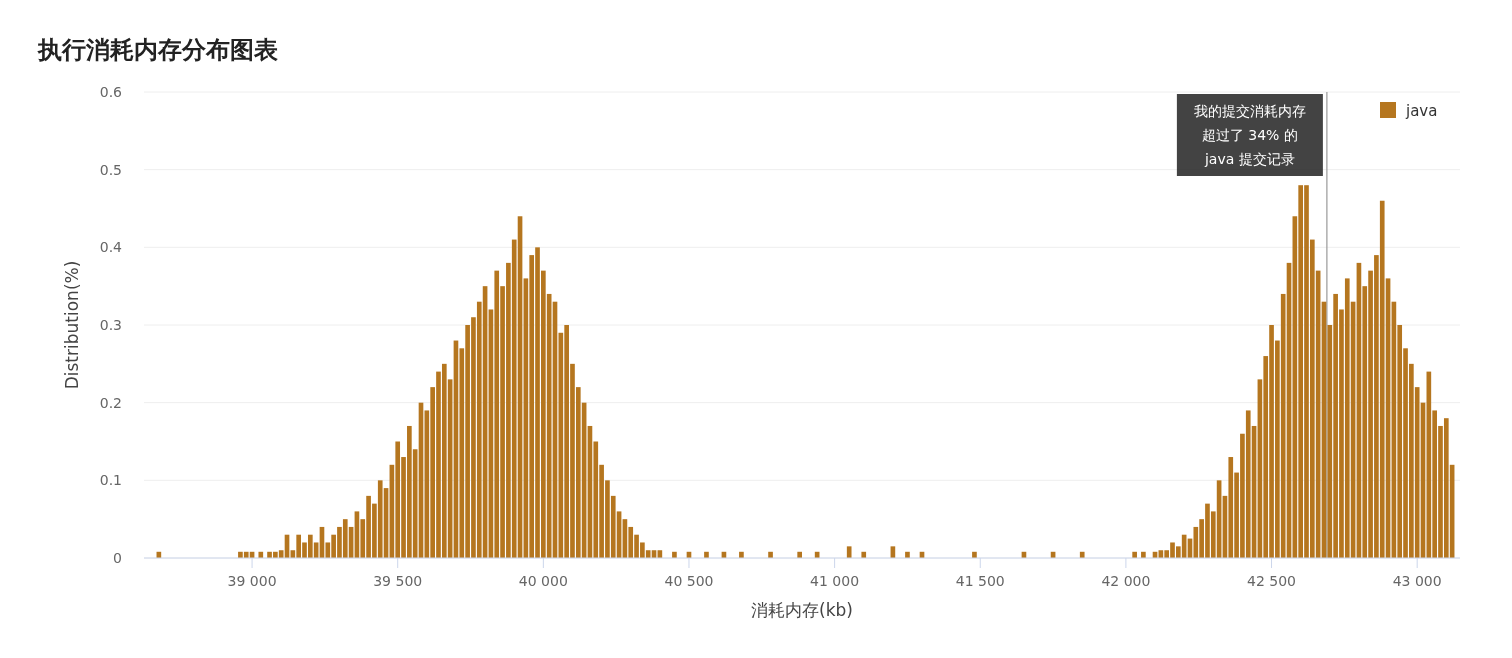 The image size is (1512, 658). What do you see at coordinates (1272, 581) in the screenshot?
I see `x-tick-label: 42 500` at bounding box center [1272, 581].